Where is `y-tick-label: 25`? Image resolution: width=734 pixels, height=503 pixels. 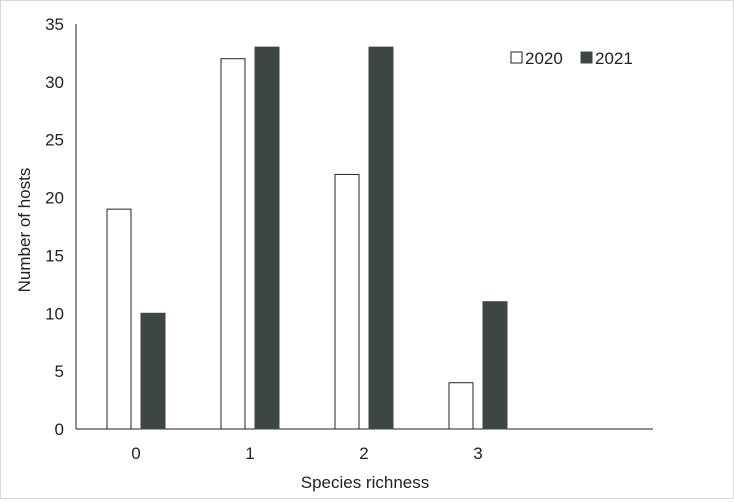 y-tick-label: 25 is located at coordinates (54, 140).